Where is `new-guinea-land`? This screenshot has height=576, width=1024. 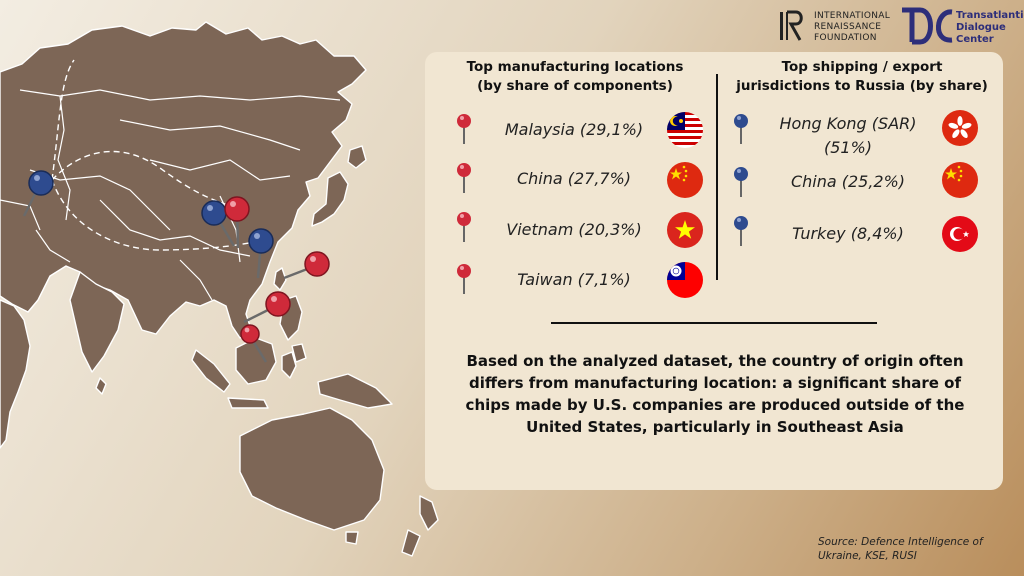
new-guinea-land is located at coordinates (355, 391).